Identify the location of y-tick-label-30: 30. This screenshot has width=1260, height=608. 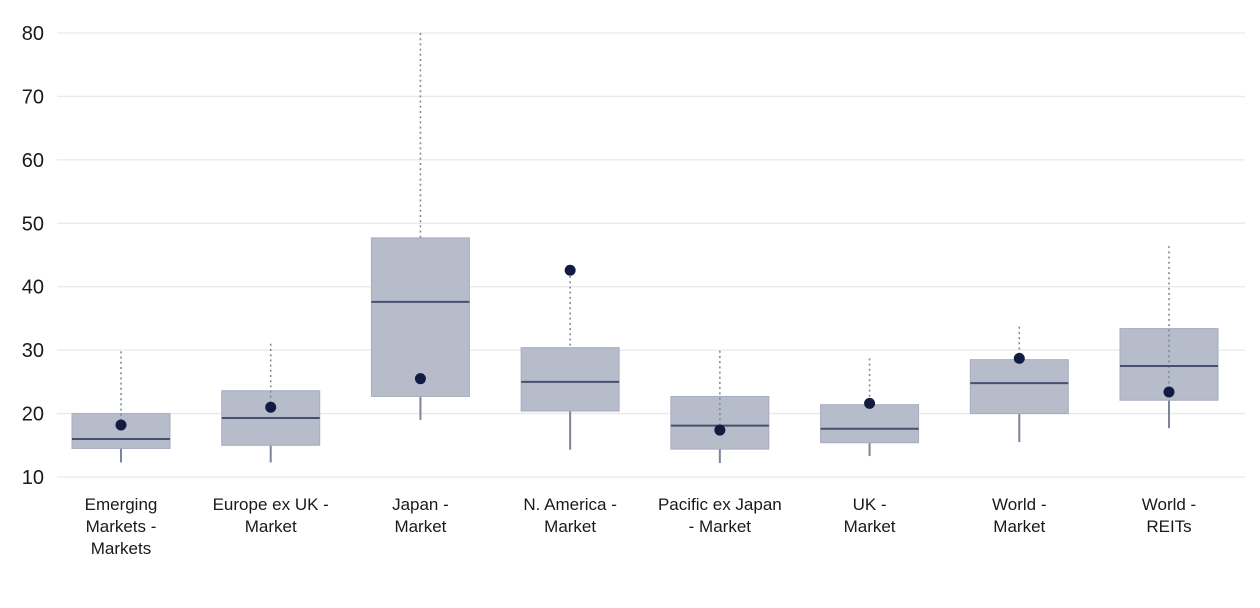
(33, 351).